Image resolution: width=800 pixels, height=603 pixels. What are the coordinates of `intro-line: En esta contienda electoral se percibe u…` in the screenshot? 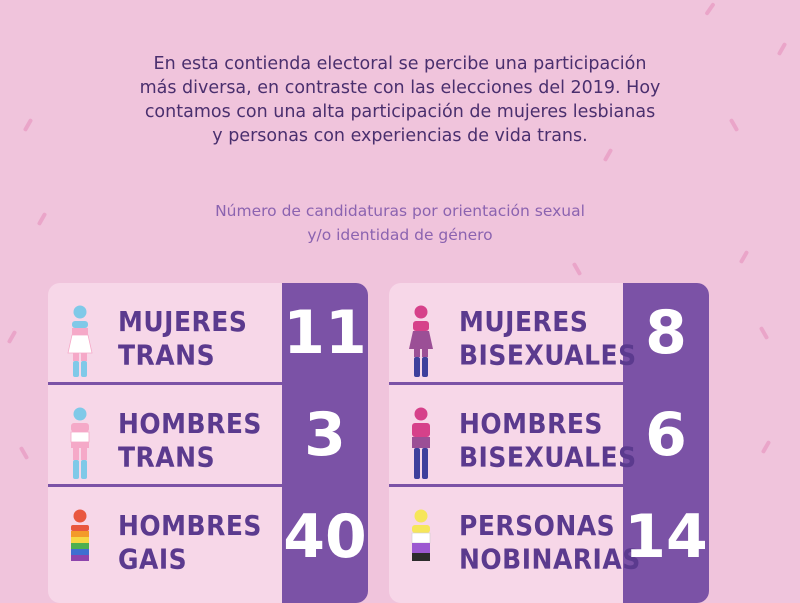 It's located at (400, 64).